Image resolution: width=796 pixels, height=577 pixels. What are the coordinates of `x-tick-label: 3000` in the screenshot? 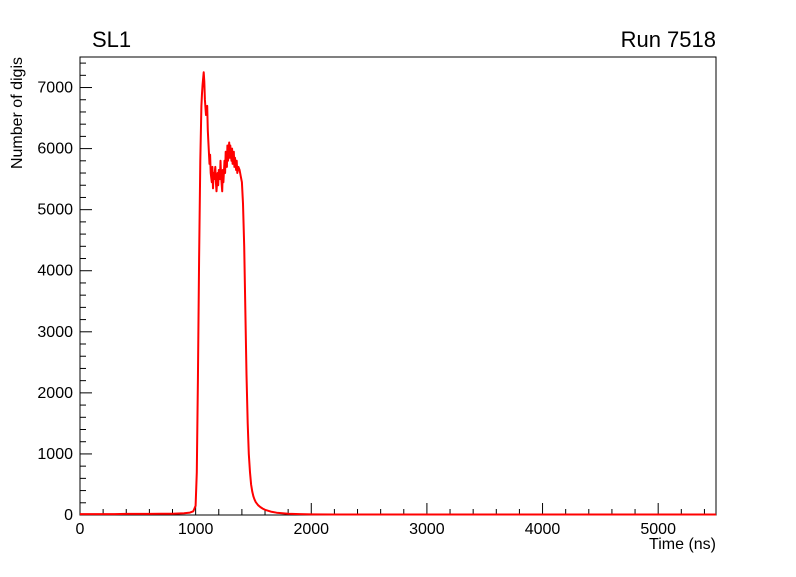 It's located at (427, 529).